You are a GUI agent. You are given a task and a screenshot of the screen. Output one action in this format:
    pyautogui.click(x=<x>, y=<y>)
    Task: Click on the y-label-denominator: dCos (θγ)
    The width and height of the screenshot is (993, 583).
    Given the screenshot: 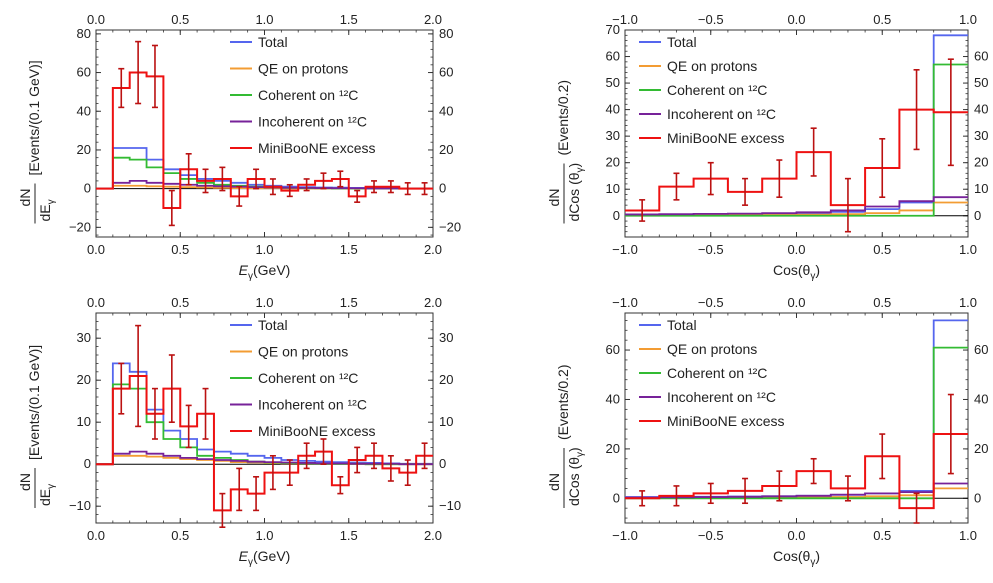 What is the action you would take?
    pyautogui.click(x=576, y=476)
    